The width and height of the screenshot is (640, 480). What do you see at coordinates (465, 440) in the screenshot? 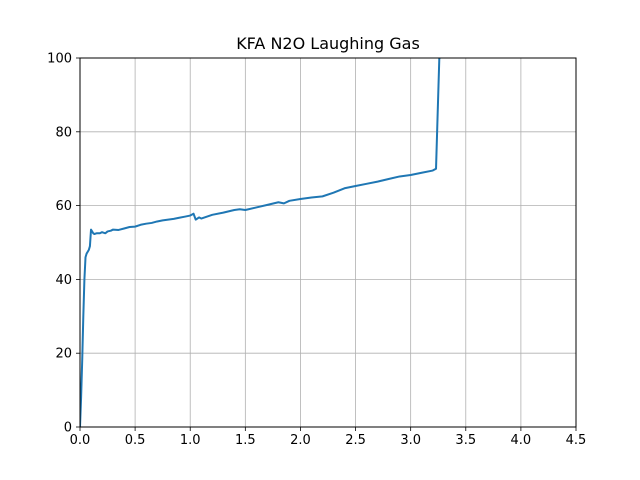
I see `x-tick-label: 3.5` at bounding box center [465, 440].